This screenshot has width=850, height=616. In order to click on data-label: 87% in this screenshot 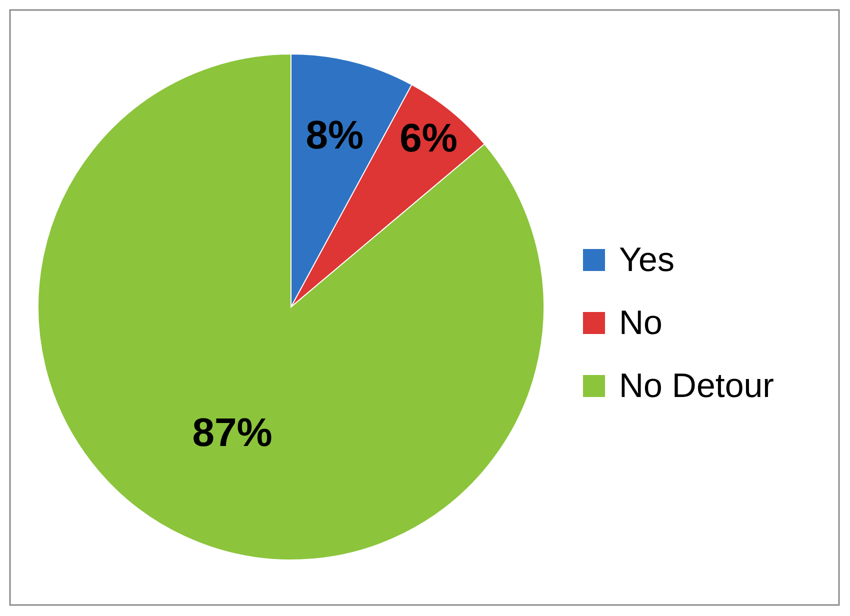, I will do `click(232, 433)`.